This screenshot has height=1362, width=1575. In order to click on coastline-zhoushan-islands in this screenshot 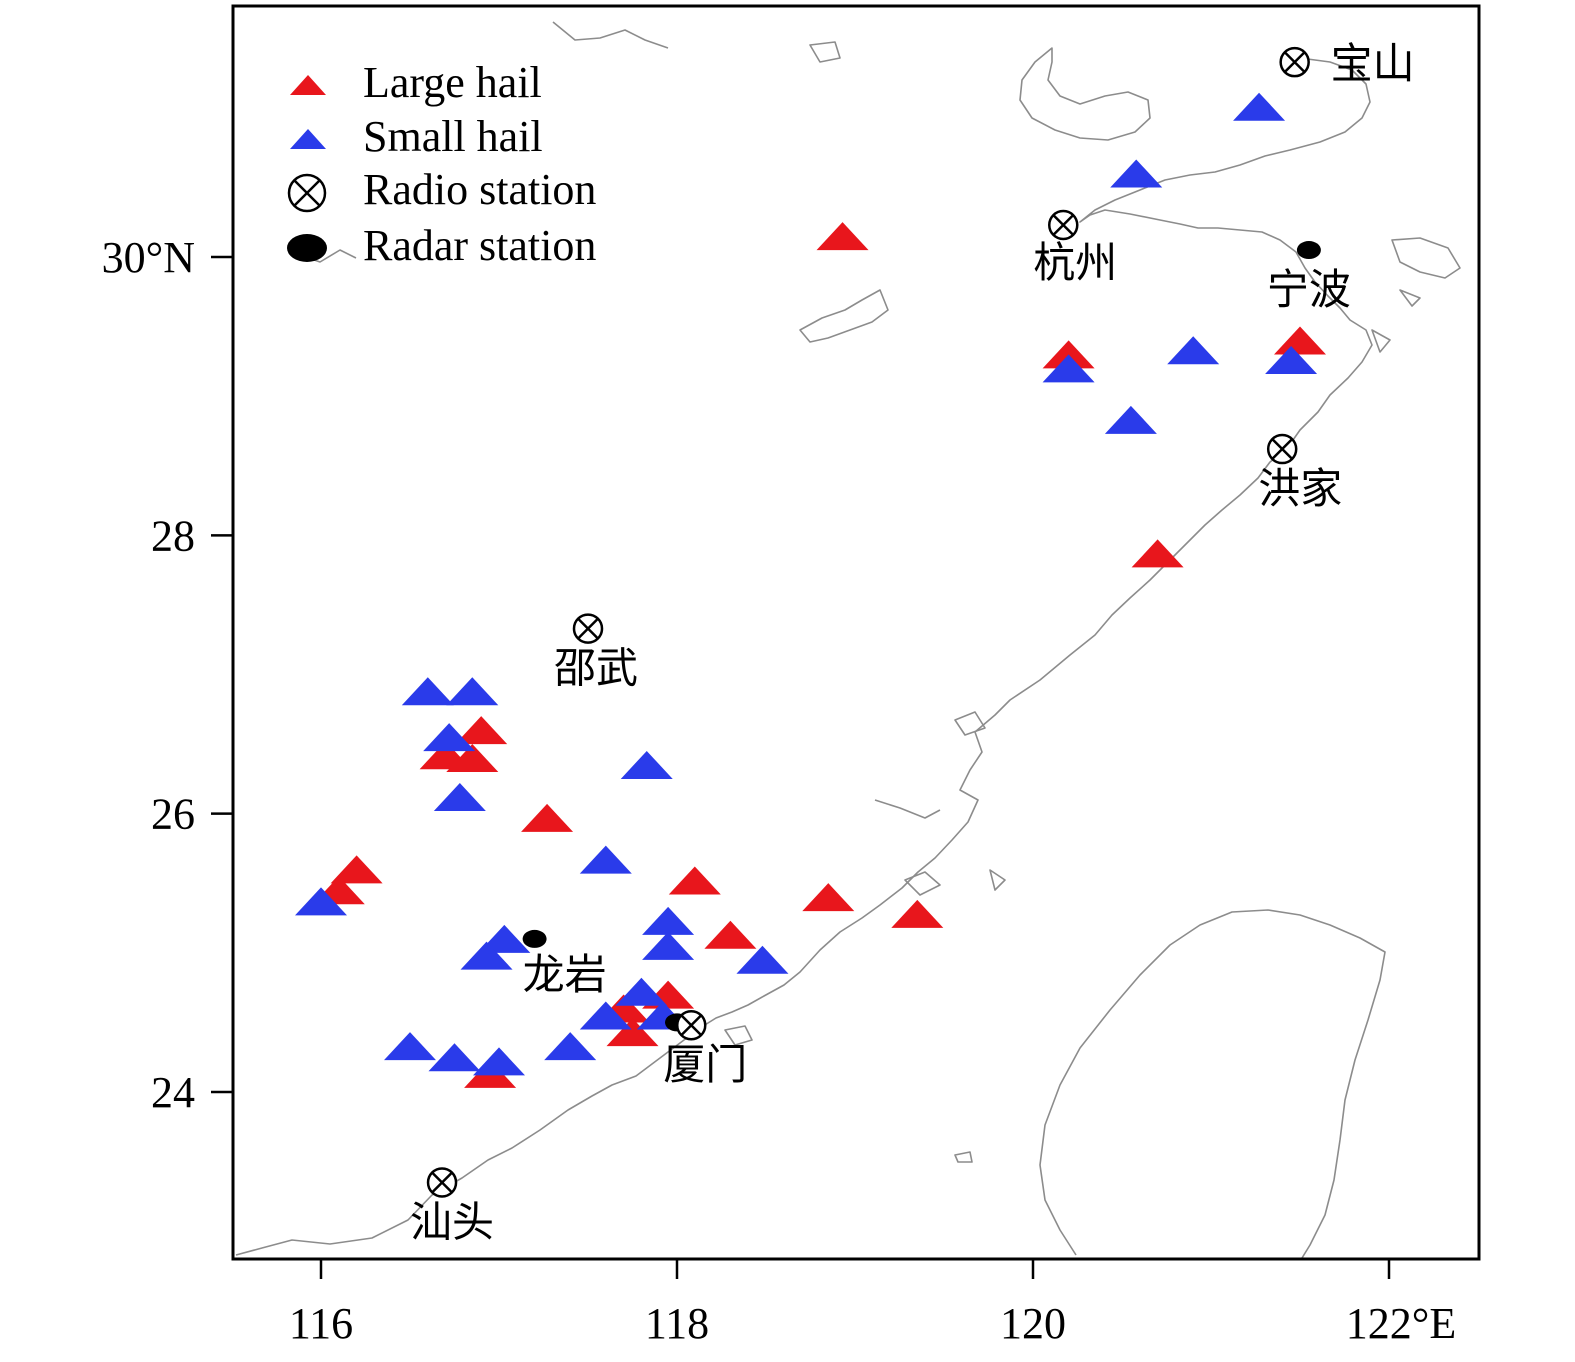, I will do `click(1416, 295)`.